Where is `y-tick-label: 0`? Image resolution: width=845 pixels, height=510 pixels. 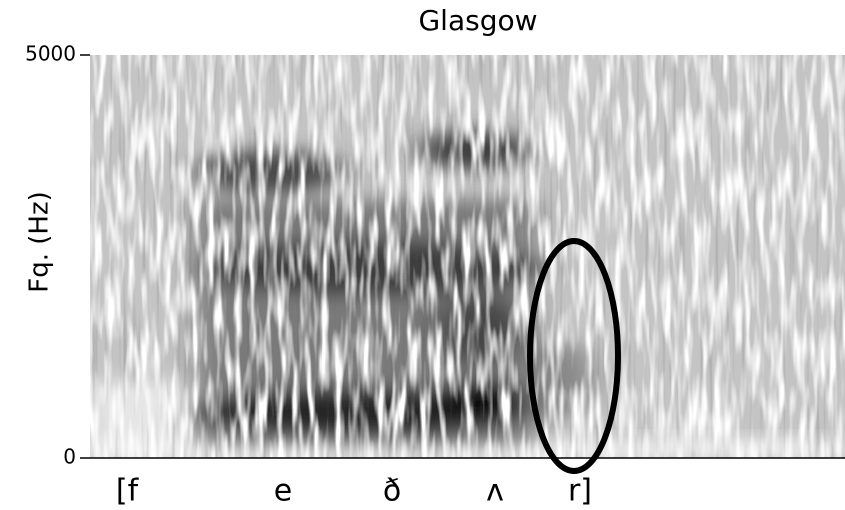
y-tick-label: 0 is located at coordinates (69, 457).